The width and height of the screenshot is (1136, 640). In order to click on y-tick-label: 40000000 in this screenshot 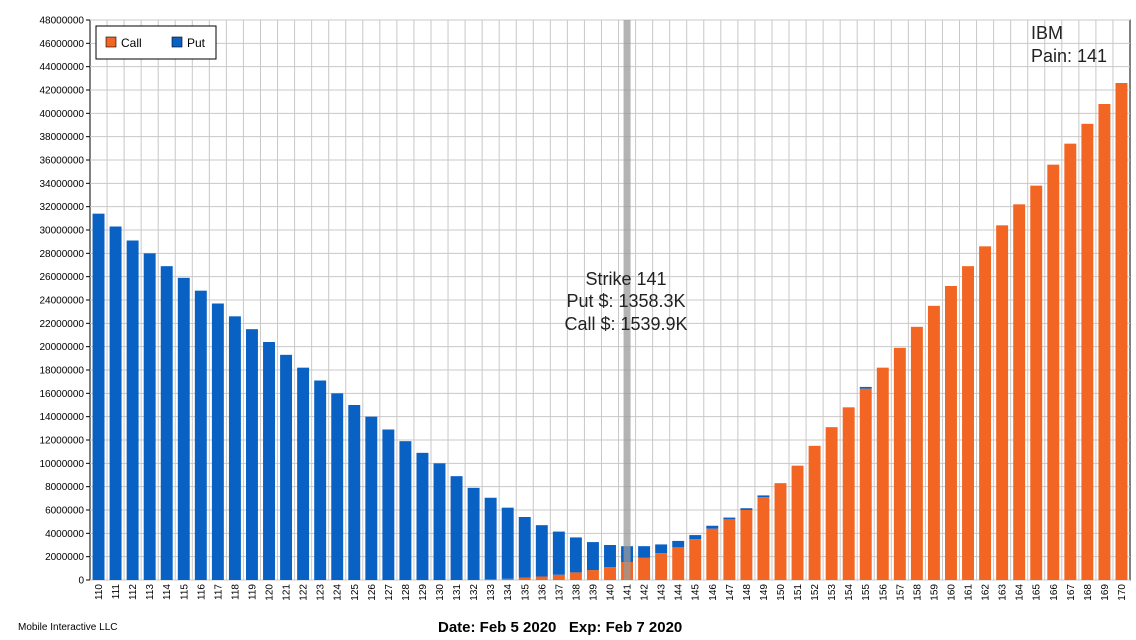, I will do `click(62, 114)`.